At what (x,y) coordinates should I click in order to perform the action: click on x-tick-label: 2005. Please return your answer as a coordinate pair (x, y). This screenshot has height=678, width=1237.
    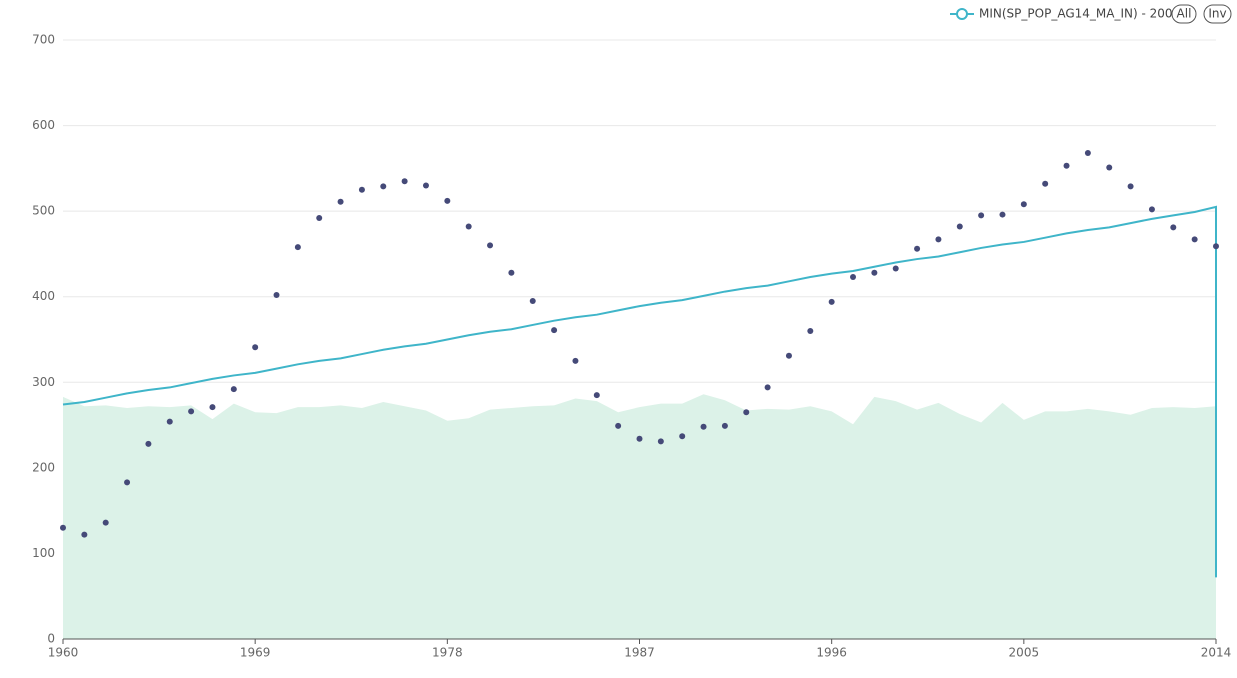
    Looking at the image, I should click on (1024, 653).